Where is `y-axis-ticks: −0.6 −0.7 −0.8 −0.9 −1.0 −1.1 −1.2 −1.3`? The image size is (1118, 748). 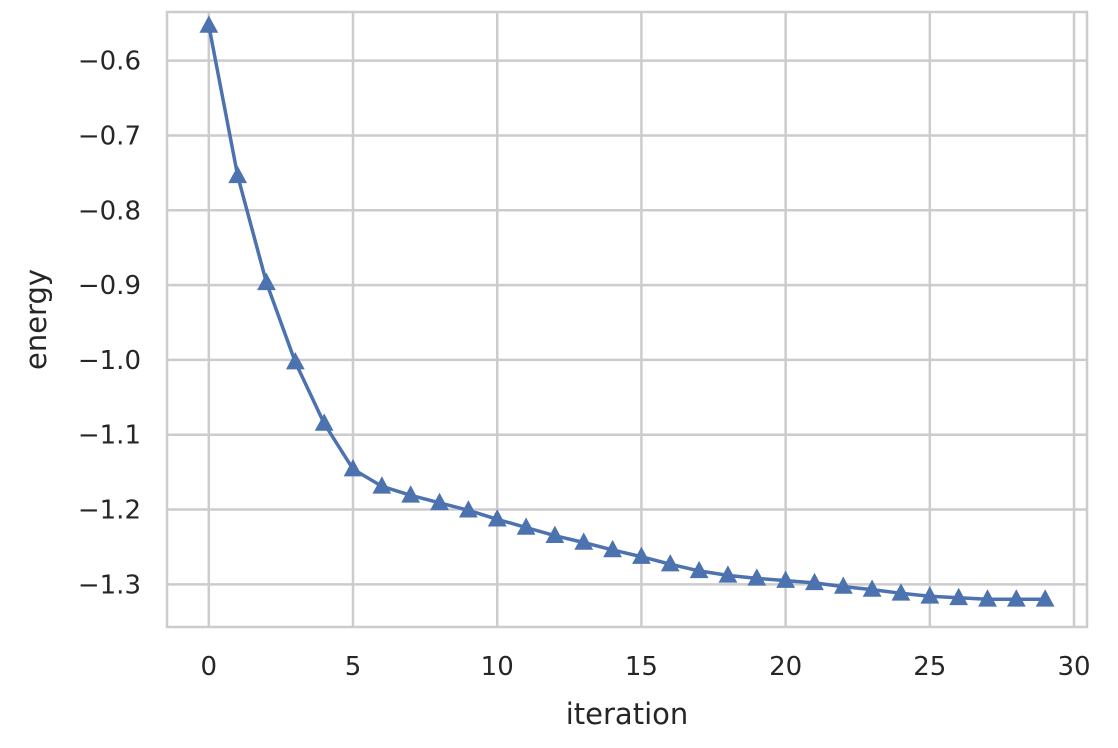
y-axis-ticks: −0.6 −0.7 −0.8 −0.9 −1.0 −1.1 −1.2 −1.3 is located at coordinates (109, 324).